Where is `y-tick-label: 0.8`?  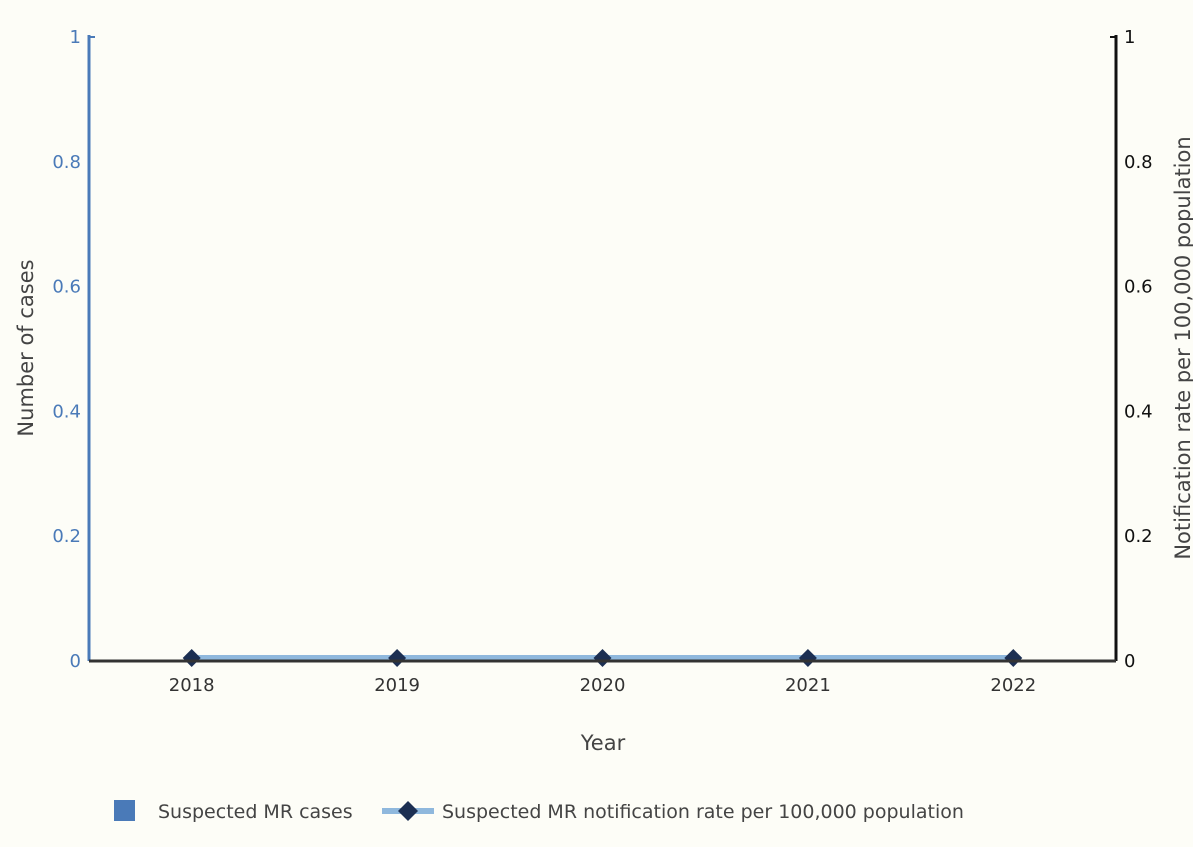
y-tick-label: 0.8 is located at coordinates (66, 162).